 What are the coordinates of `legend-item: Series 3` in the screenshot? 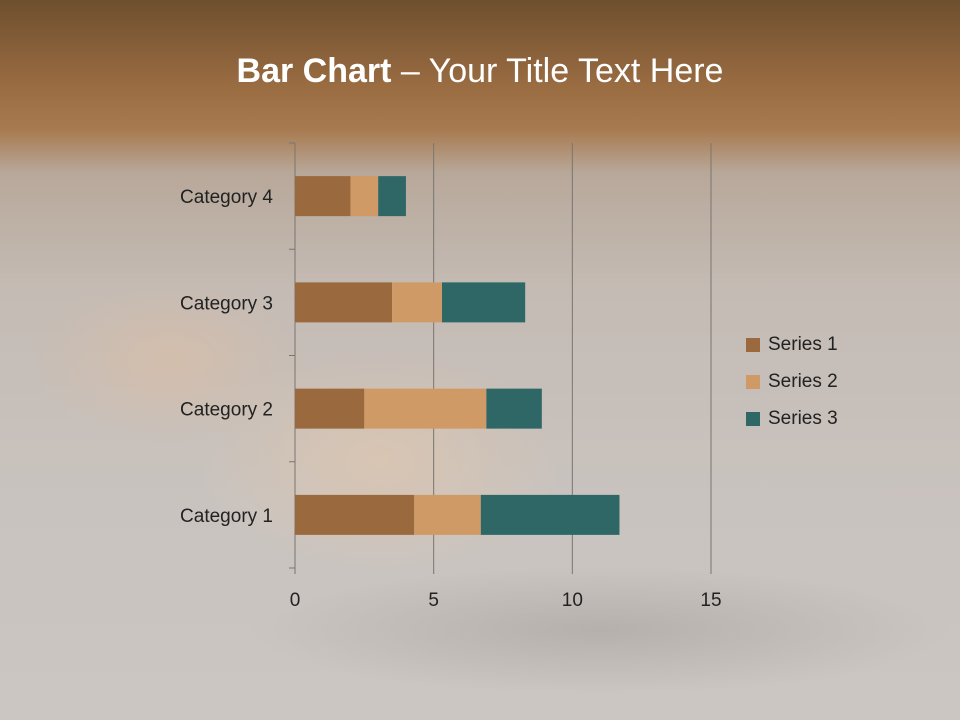 It's located at (792, 418).